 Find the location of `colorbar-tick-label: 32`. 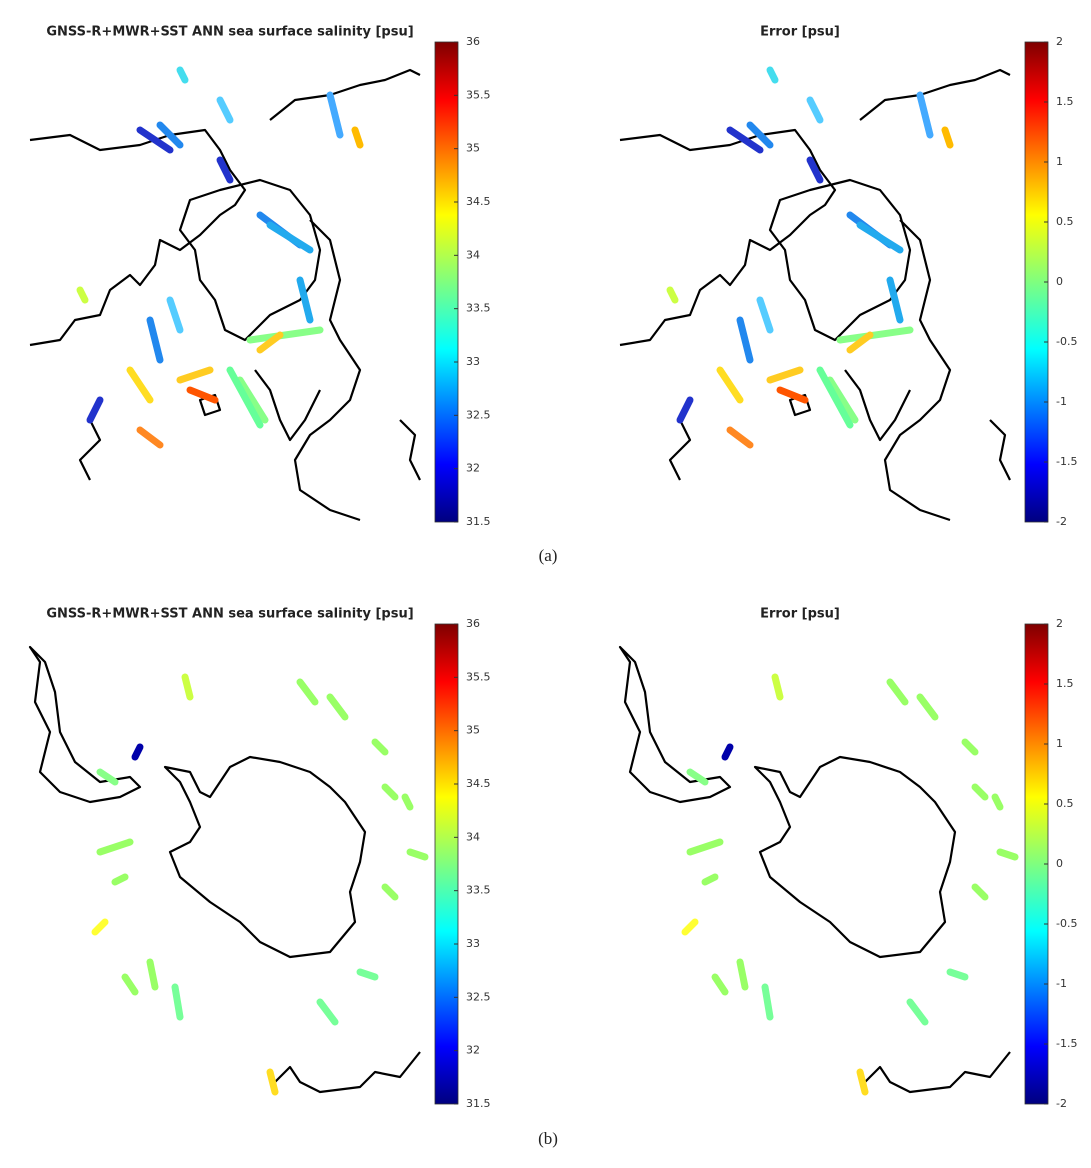

colorbar-tick-label: 32 is located at coordinates (473, 1050).